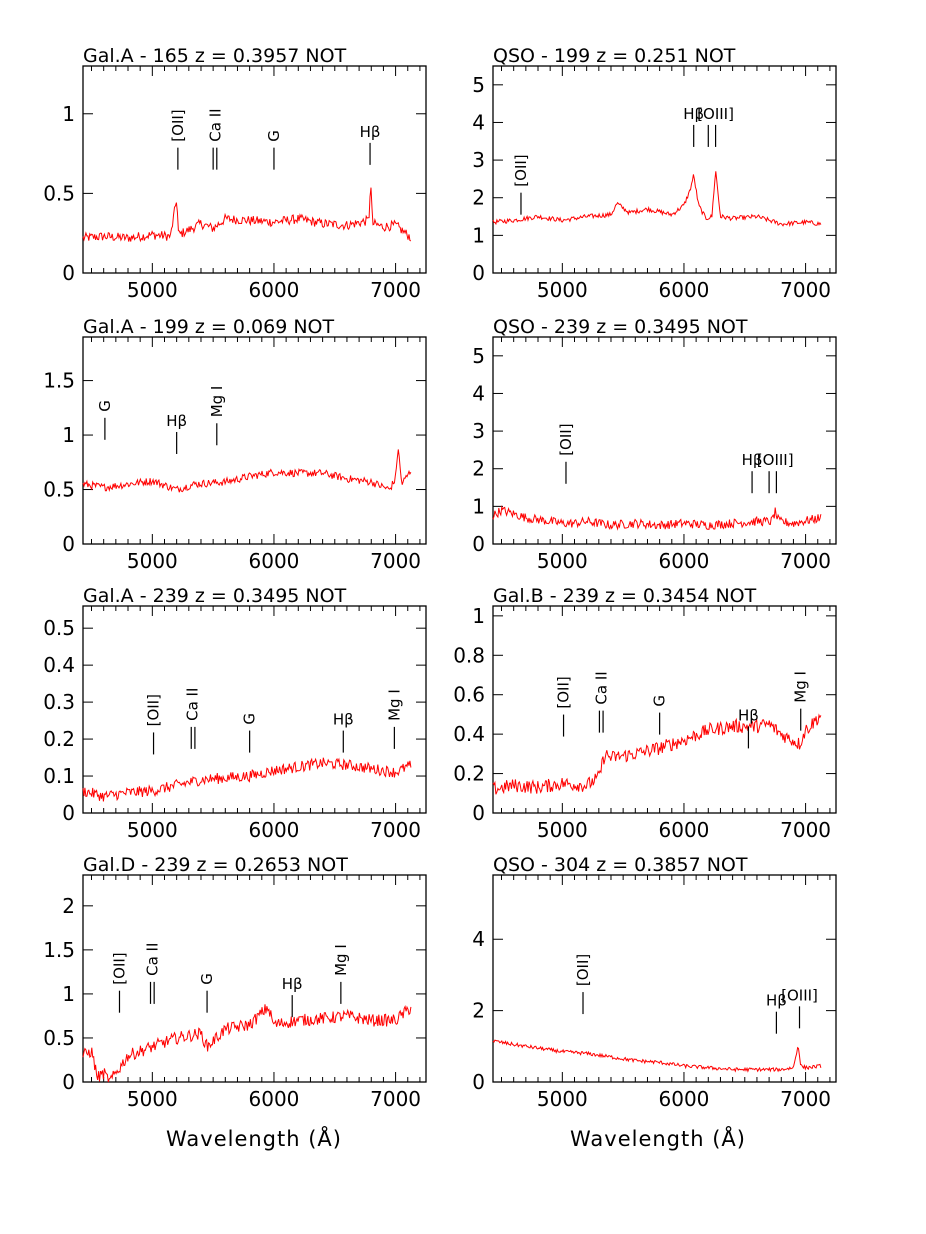  What do you see at coordinates (620, 327) in the screenshot?
I see `panel-title: QSO - 239 z = 0.3495 NOT` at bounding box center [620, 327].